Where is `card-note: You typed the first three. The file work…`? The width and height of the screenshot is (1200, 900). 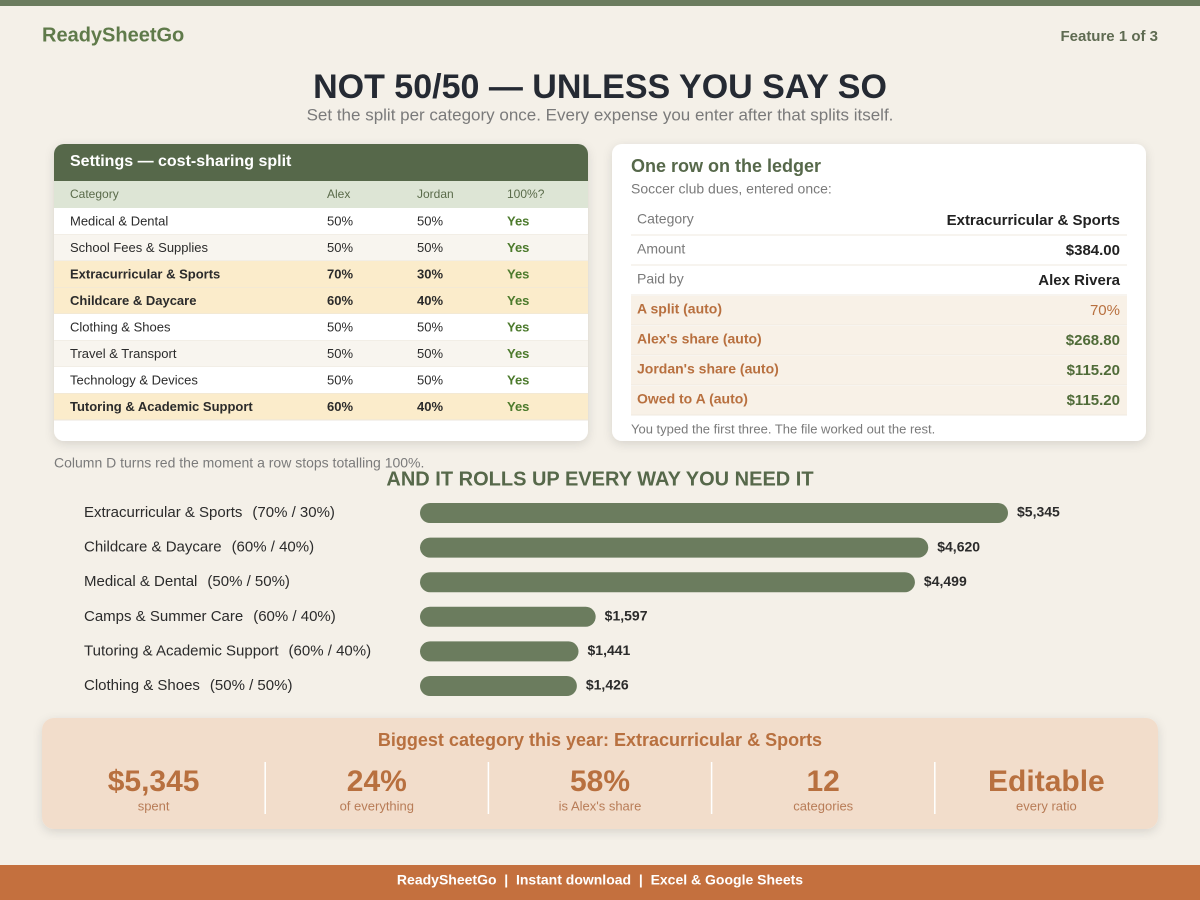
card-note: You typed the first three. The file work… is located at coordinates (783, 428).